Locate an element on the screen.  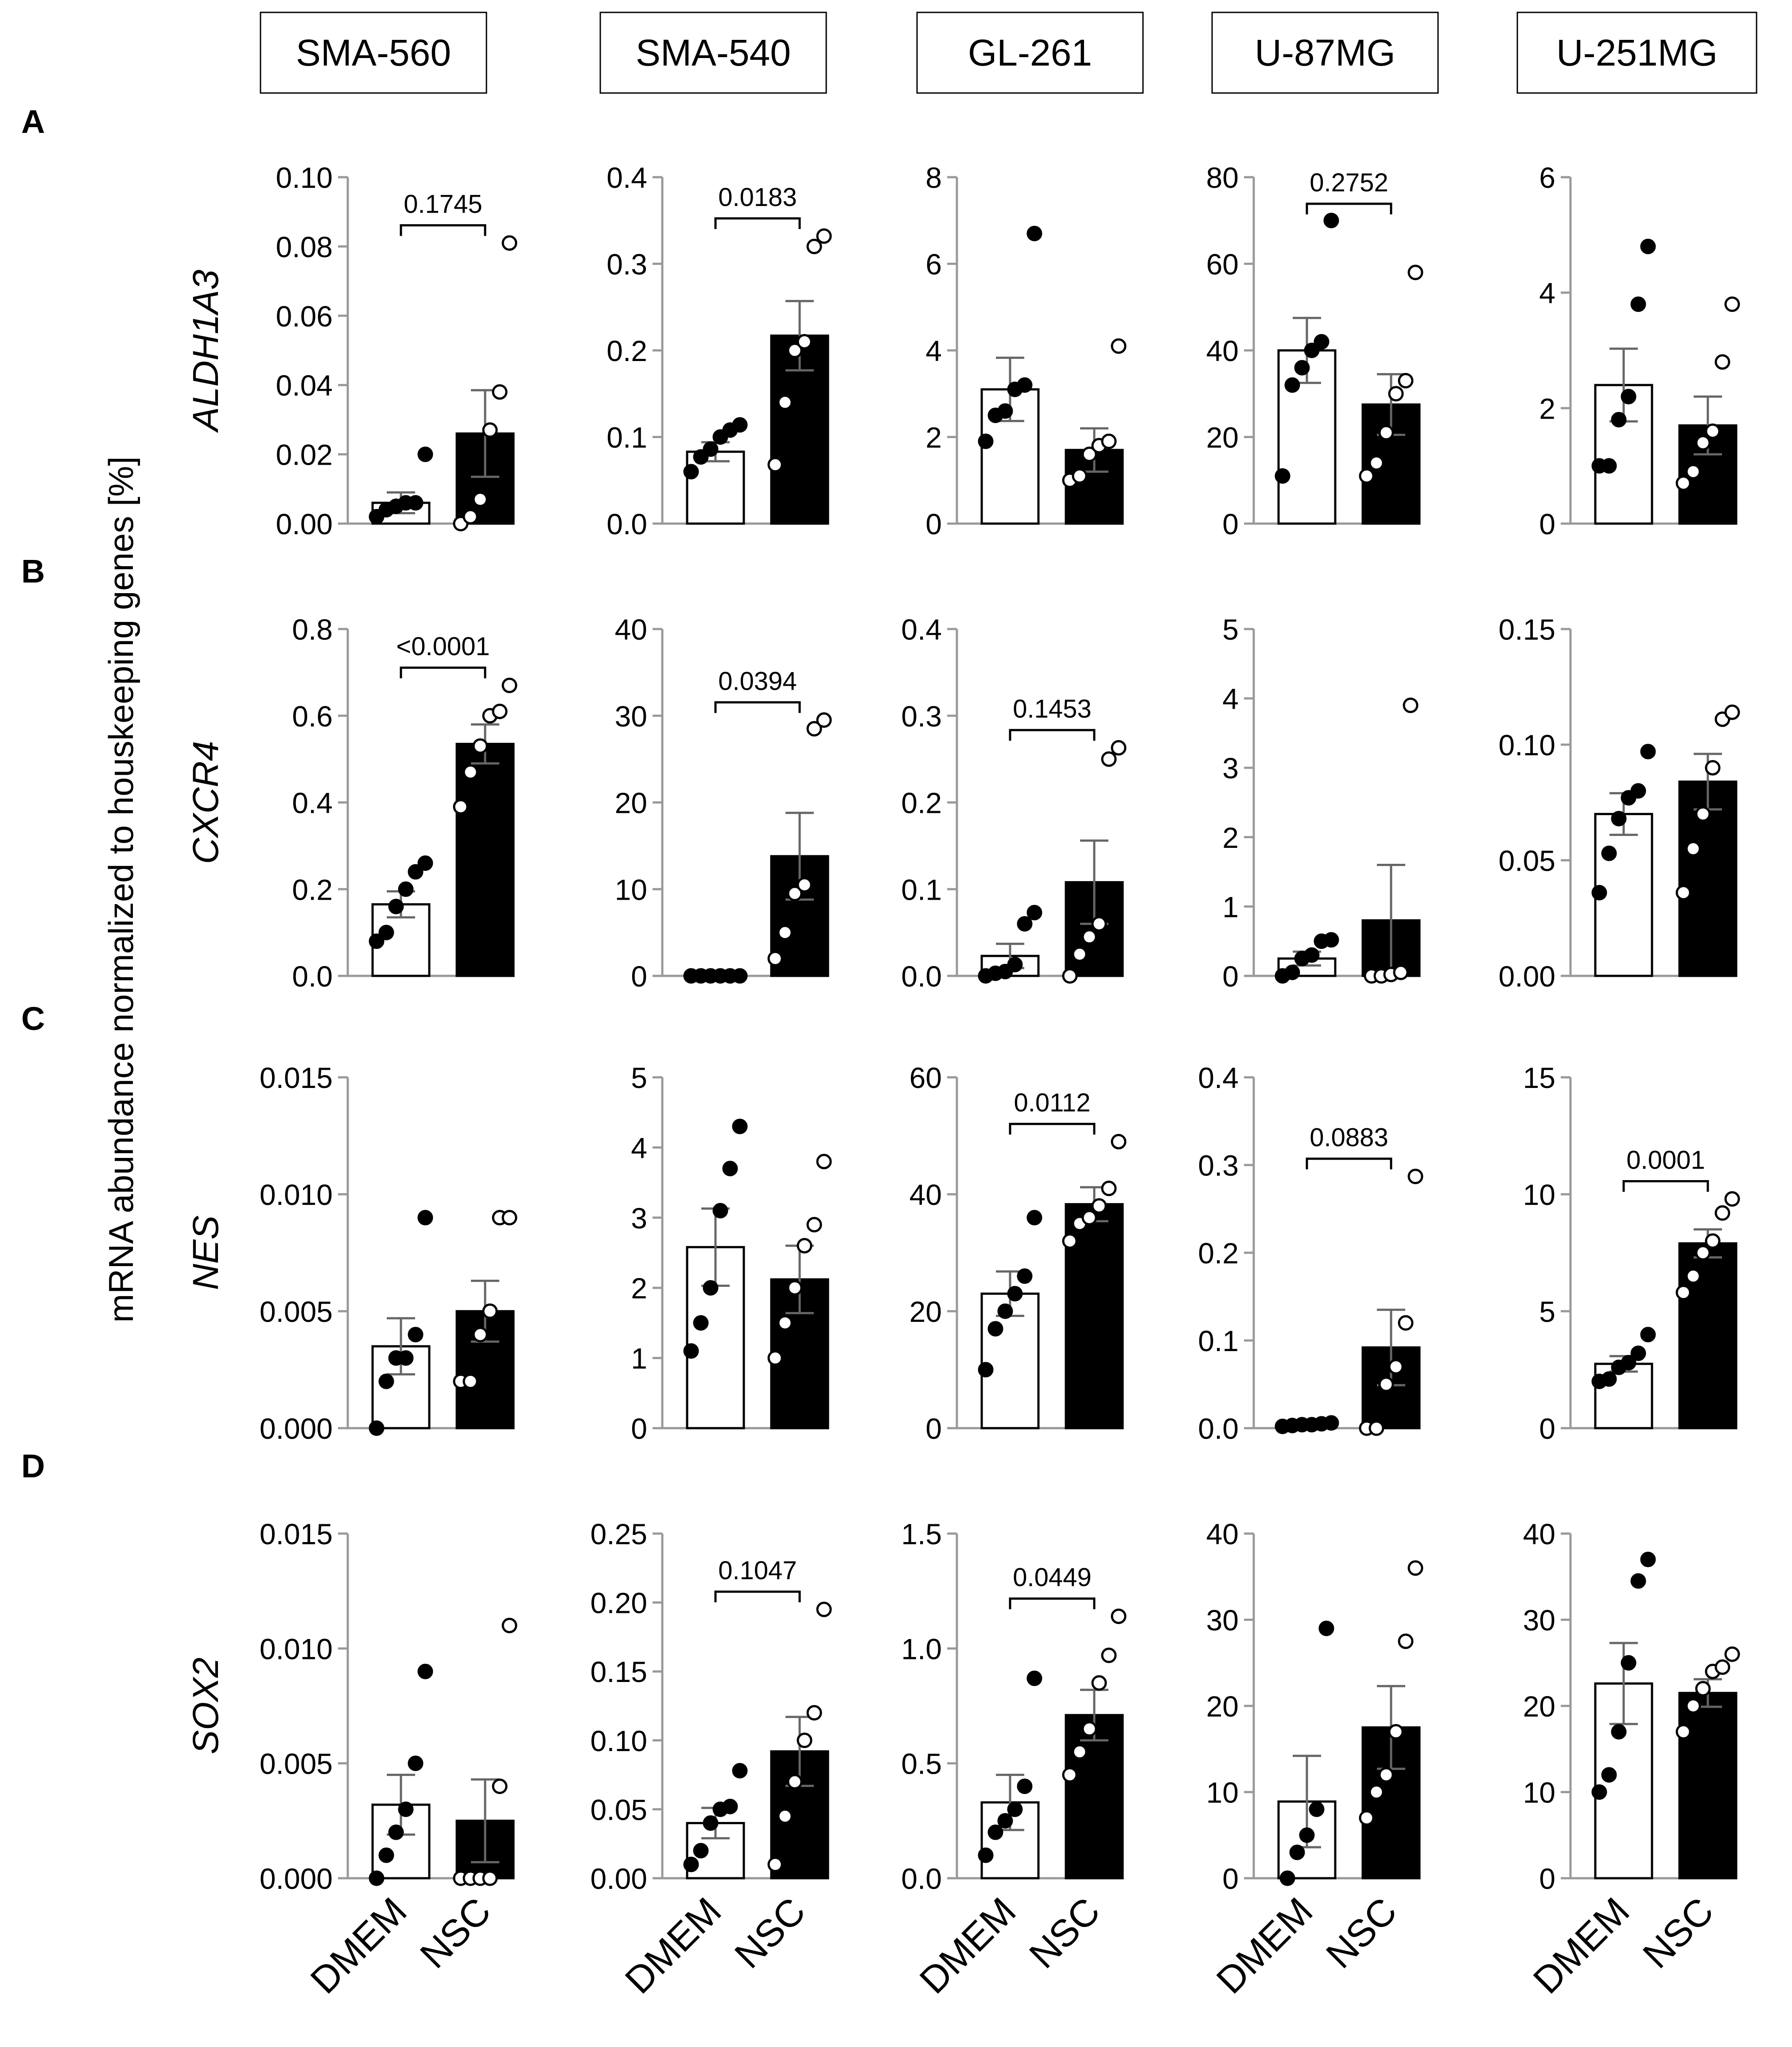
chart-panel: 0 1 2 3 4 5 is located at coordinates (731, 1253).